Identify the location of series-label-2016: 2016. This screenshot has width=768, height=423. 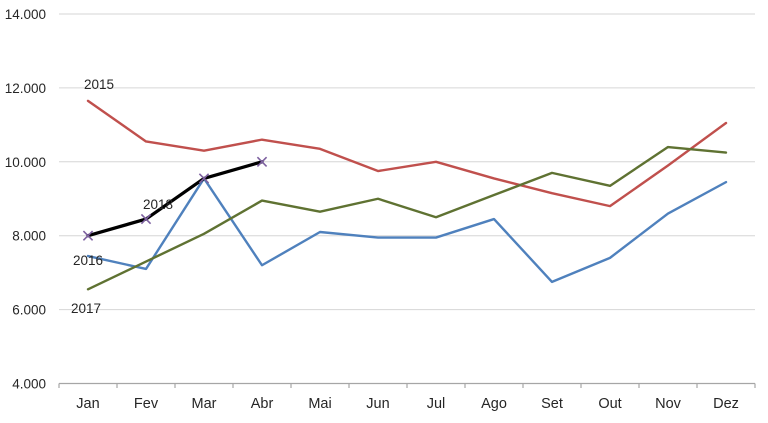
(88, 260).